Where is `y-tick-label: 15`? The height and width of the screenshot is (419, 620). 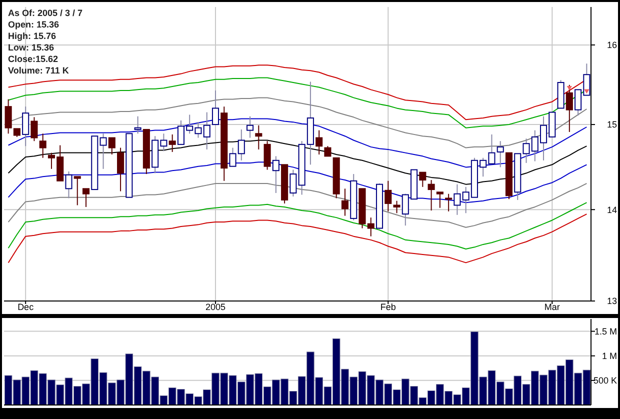 y-tick-label: 15 is located at coordinates (611, 125).